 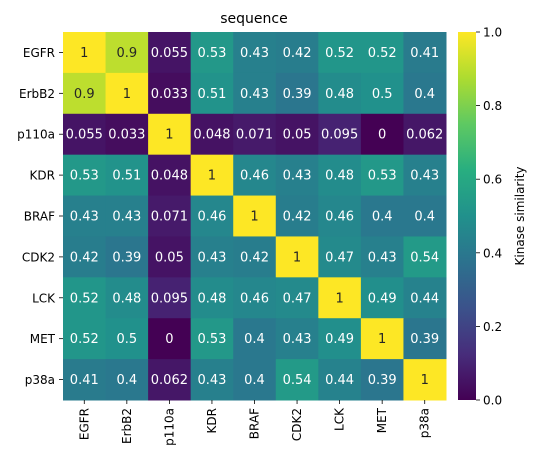 I want to click on x-axis: EGFR ErbB2 p110a KDR BRAF CDK2 LCK MET p38a, so click(x=254, y=423).